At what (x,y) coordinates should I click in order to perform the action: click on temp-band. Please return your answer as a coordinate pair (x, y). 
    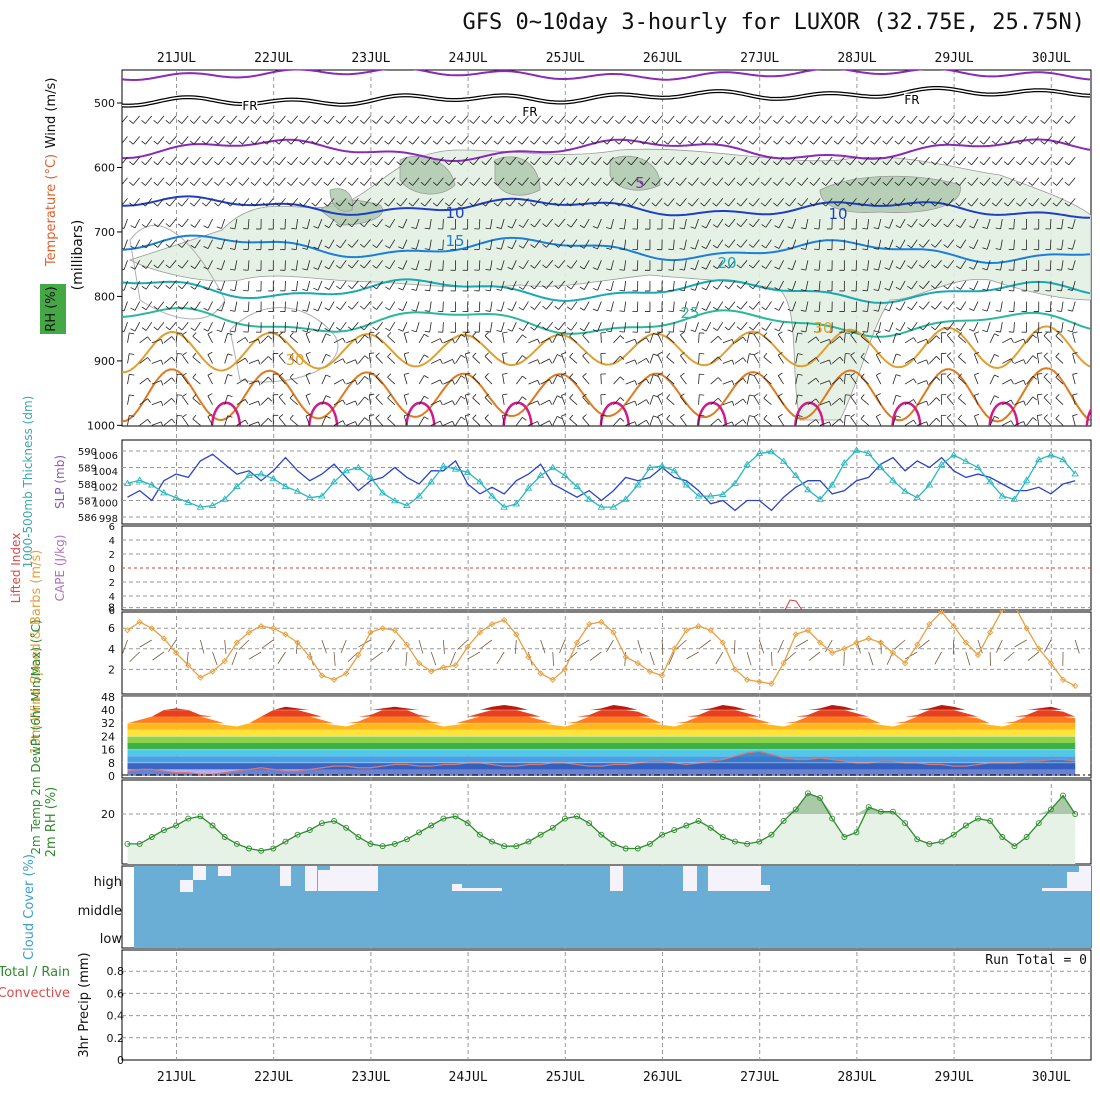
    Looking at the image, I should click on (601, 746).